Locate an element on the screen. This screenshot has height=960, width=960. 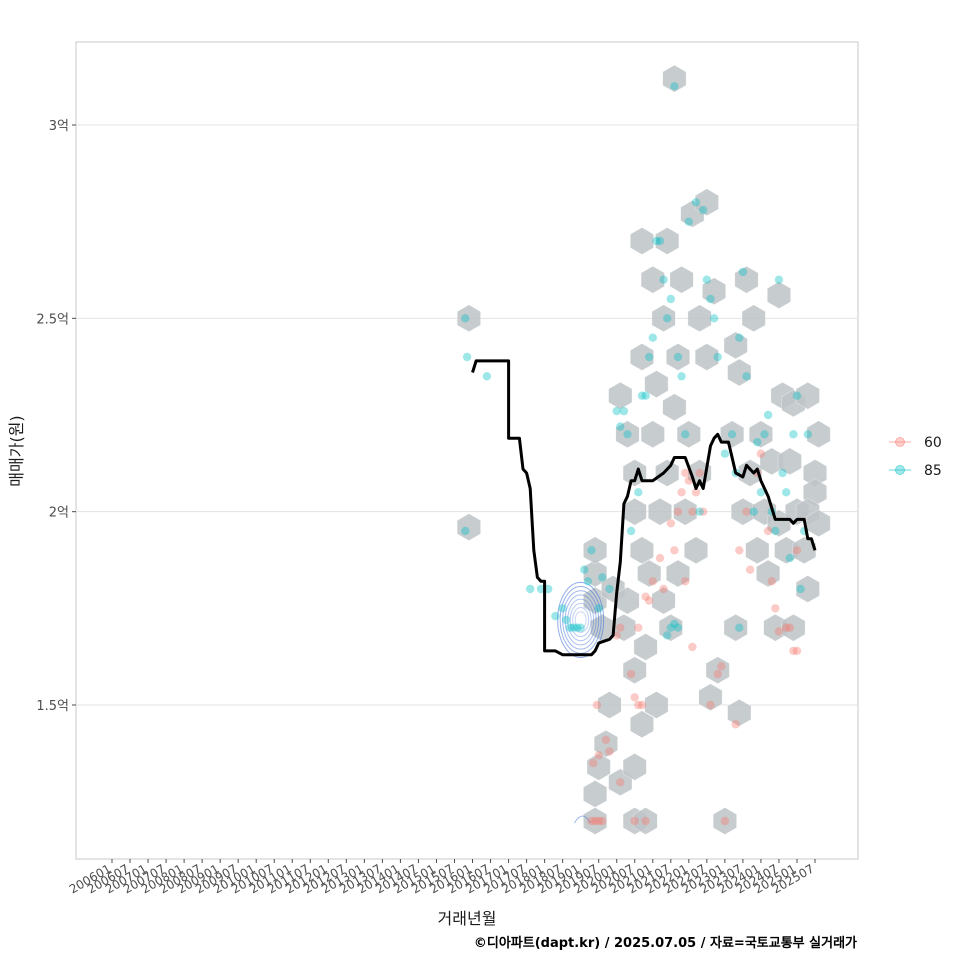
y-axis-title: 매매가(원) is located at coordinates (16, 450).